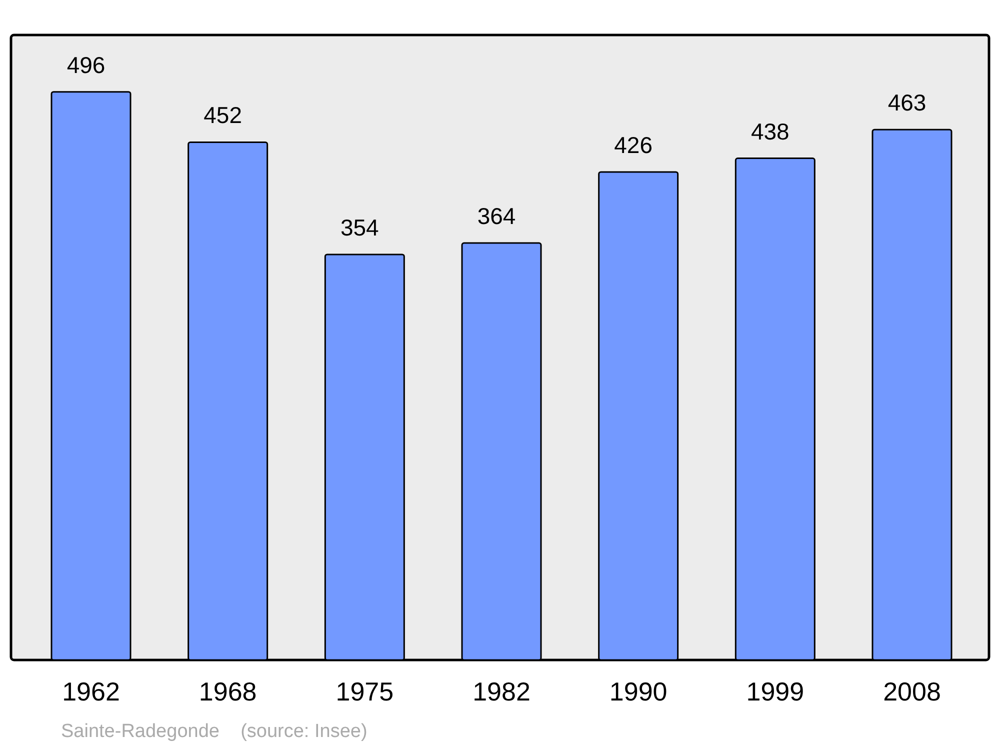  Describe the element at coordinates (365, 691) in the screenshot. I see `x-tick-label: 1975` at that location.